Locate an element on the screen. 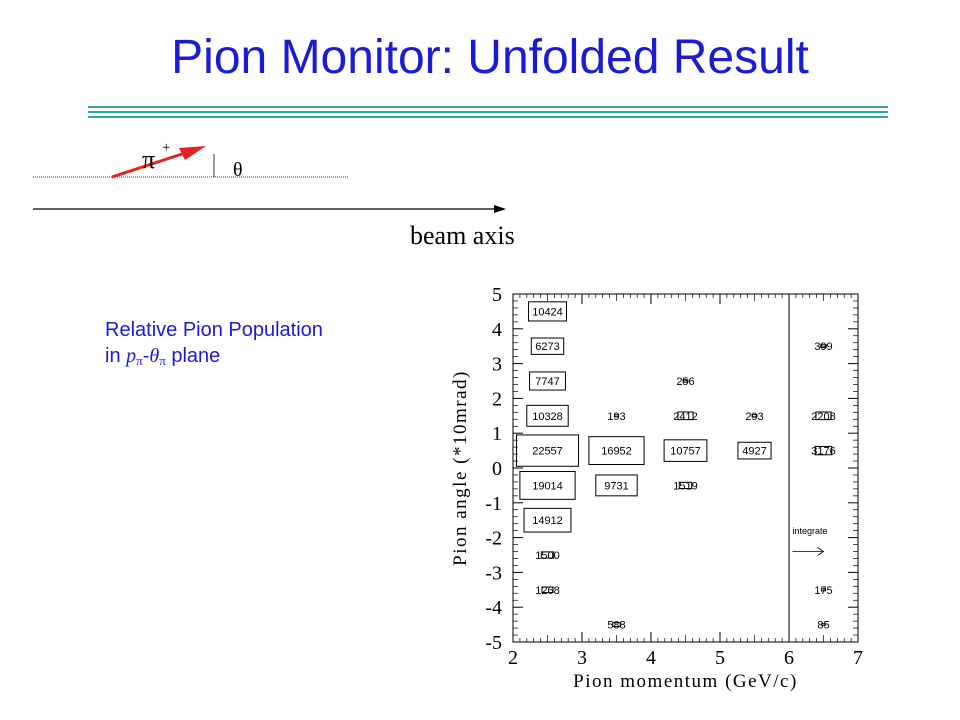 The width and height of the screenshot is (960, 720). cell-value-label: 6273 is located at coordinates (547, 347).